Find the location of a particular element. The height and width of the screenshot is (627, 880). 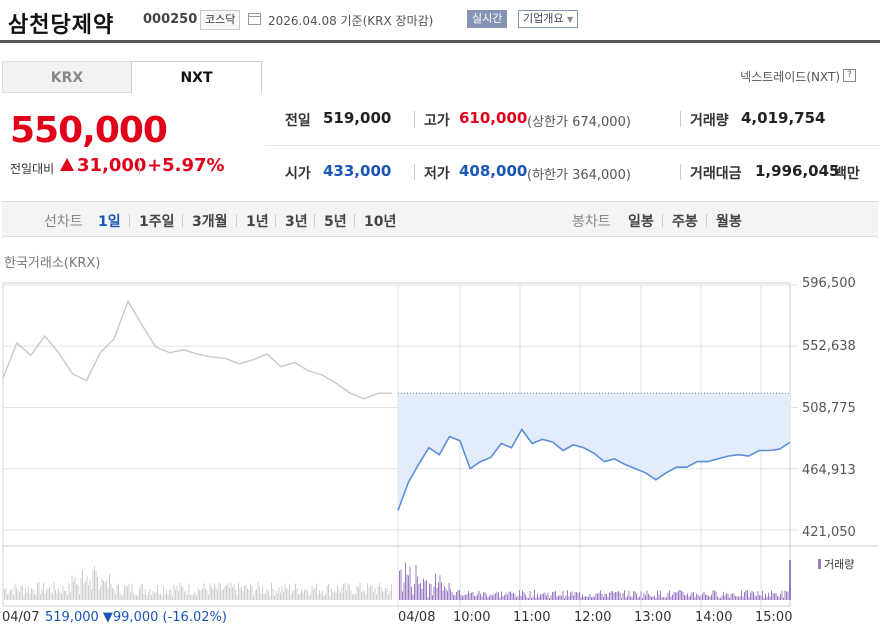

realtime-button: 실시간 is located at coordinates (487, 19).